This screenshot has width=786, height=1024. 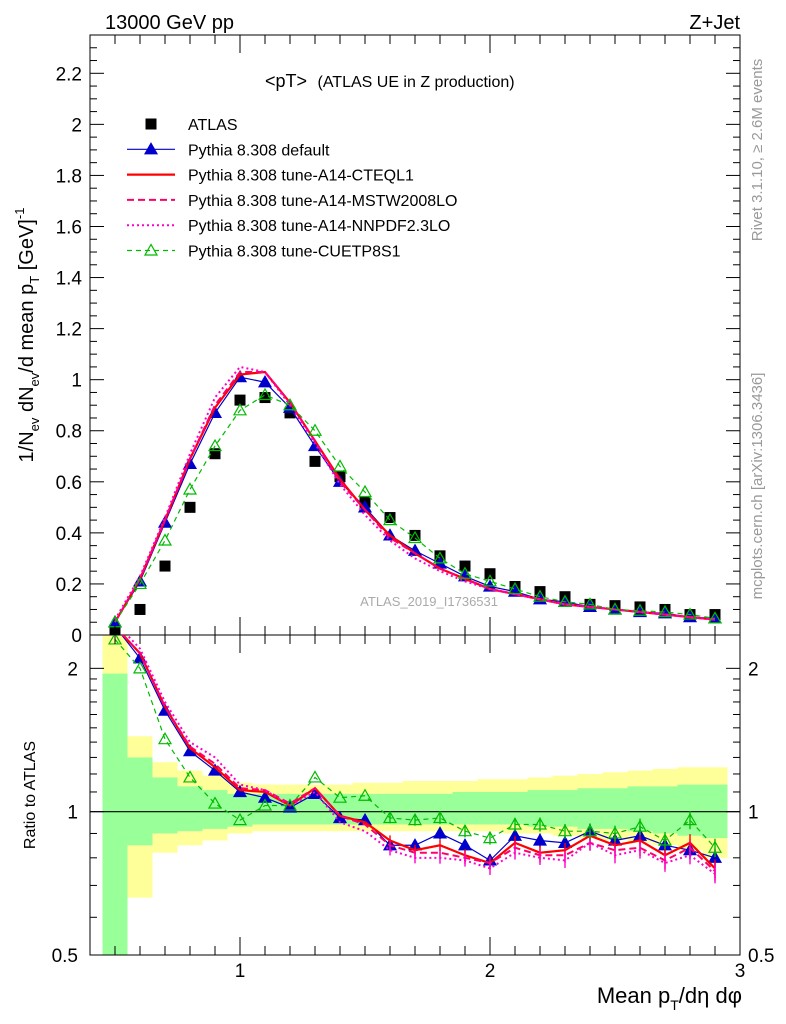 I want to click on y-tick-label: 0.4, so click(x=69, y=534).